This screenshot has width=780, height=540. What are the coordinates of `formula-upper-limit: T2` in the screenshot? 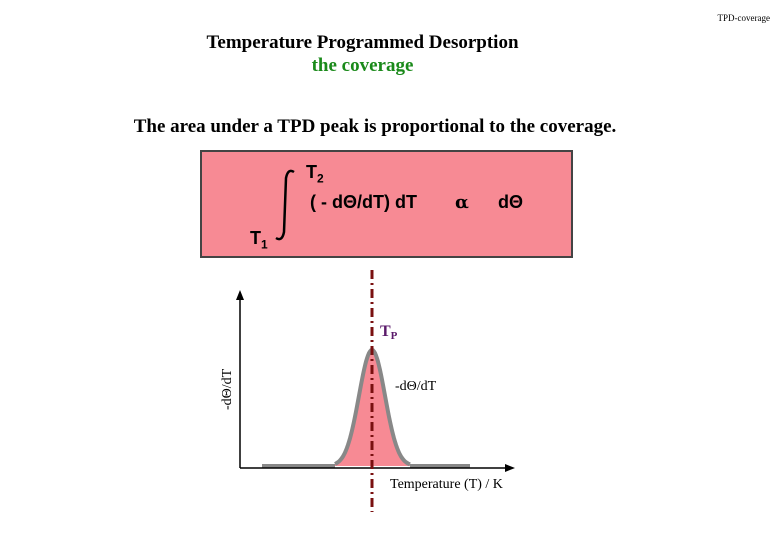 It's located at (315, 174).